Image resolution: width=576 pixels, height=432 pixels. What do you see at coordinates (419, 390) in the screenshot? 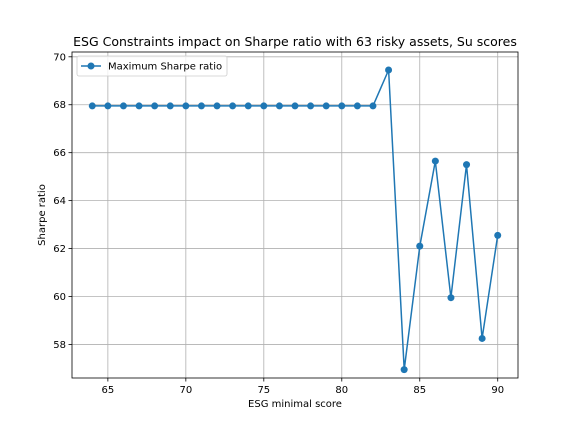
I see `x-tick-label: 85` at bounding box center [419, 390].